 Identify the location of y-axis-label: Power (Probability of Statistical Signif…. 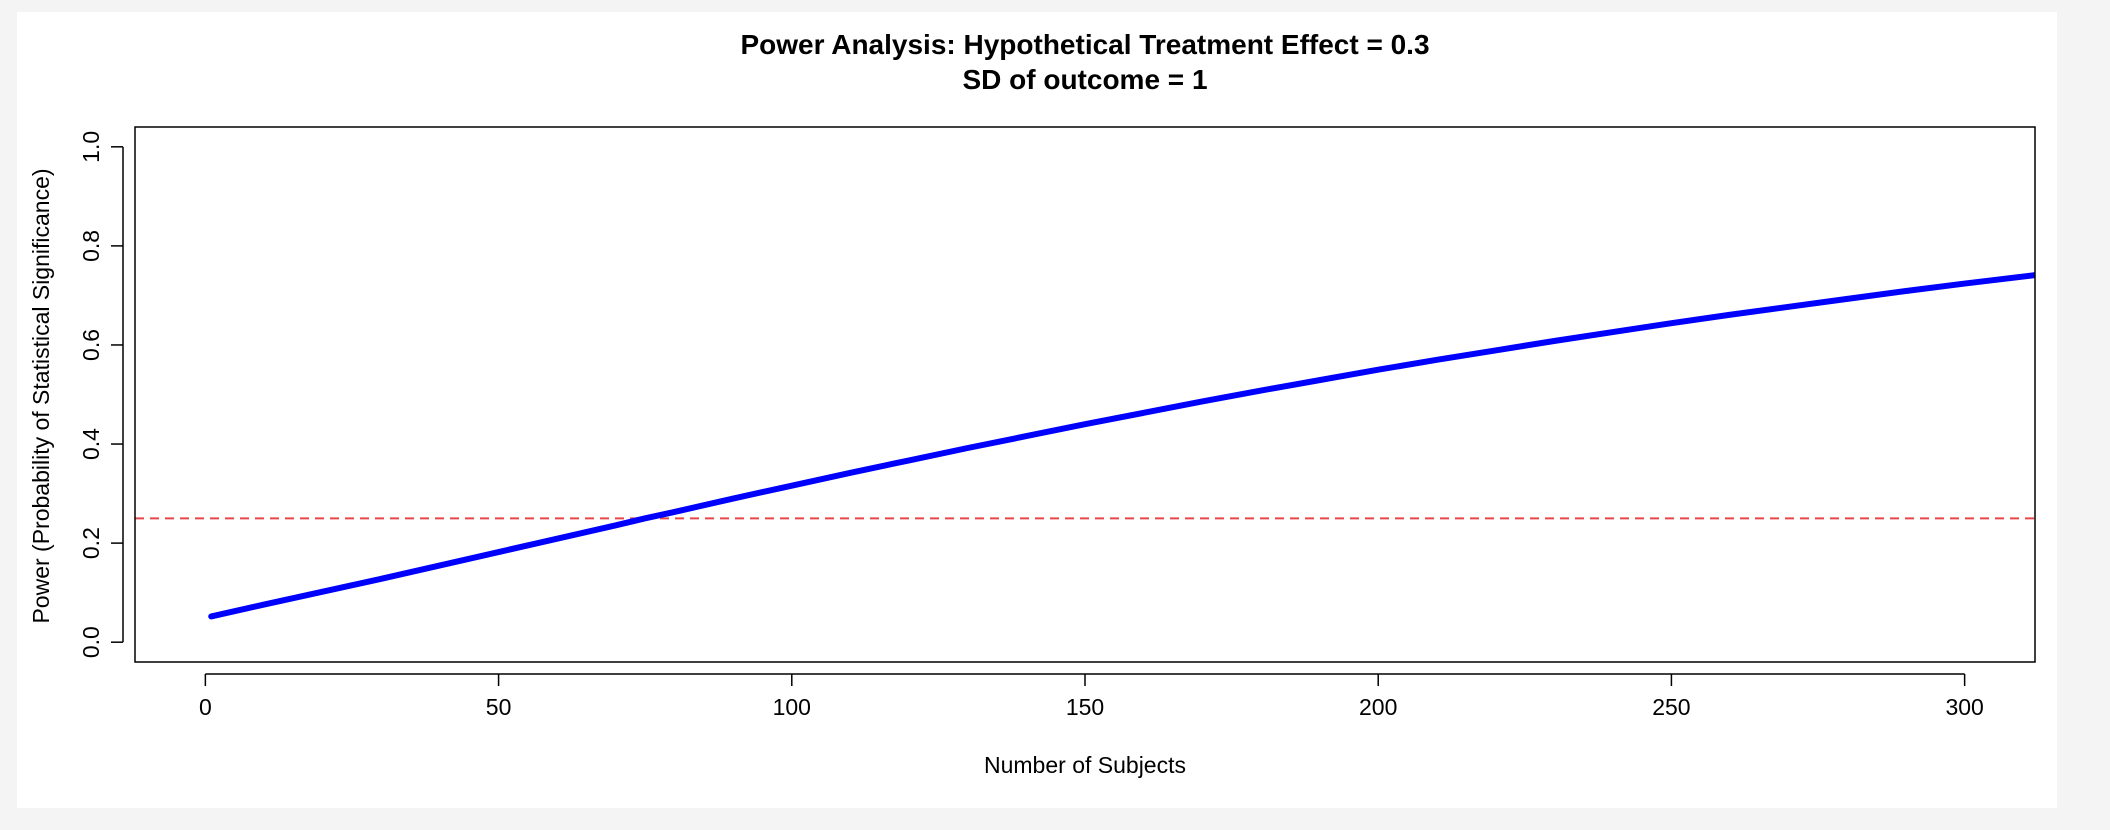
(41, 395).